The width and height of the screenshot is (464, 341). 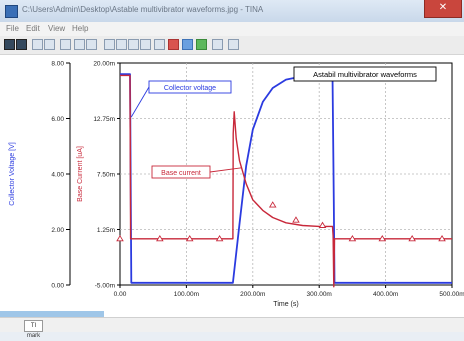 I want to click on x-axis-label: Time (s), so click(x=285, y=304).